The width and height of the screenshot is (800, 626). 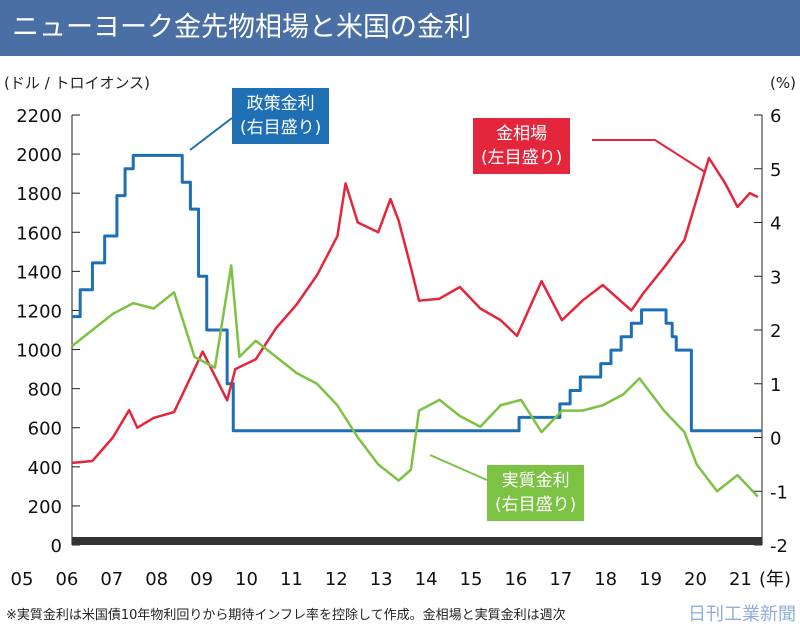 I want to click on policy-arrow, so click(x=211, y=134).